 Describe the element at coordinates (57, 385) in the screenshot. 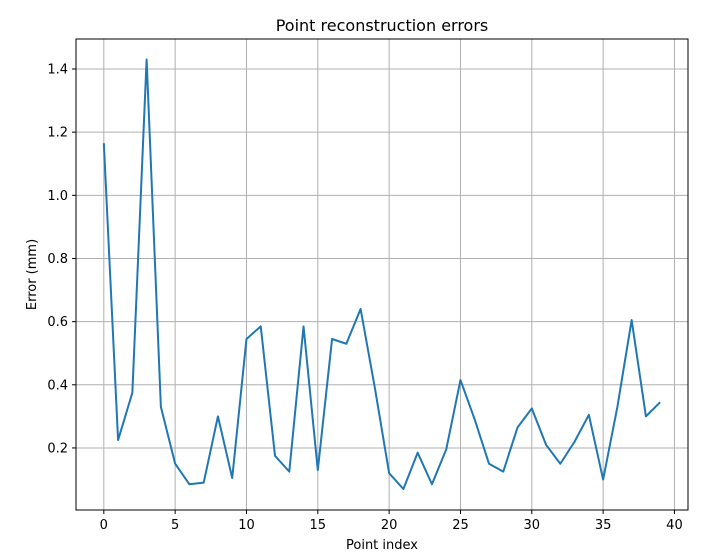

I see `y-tick-label: 0.4` at that location.